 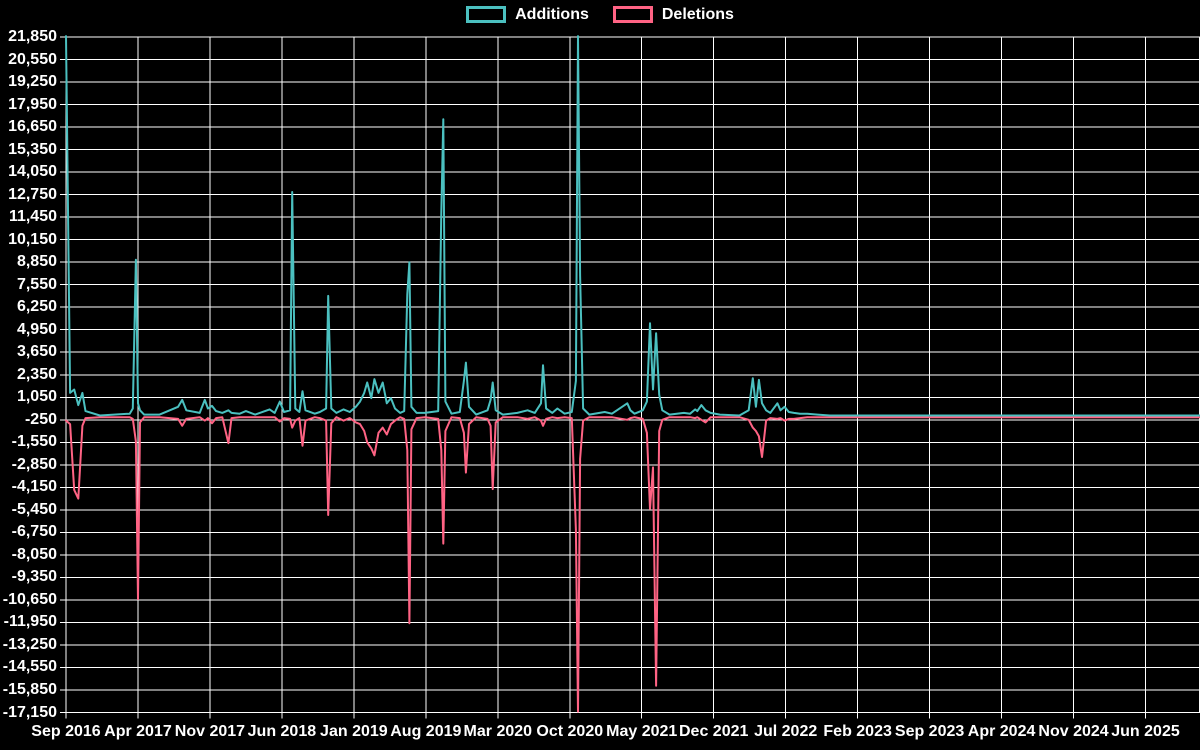 I want to click on legend-item-additions: Additions, so click(x=527, y=14).